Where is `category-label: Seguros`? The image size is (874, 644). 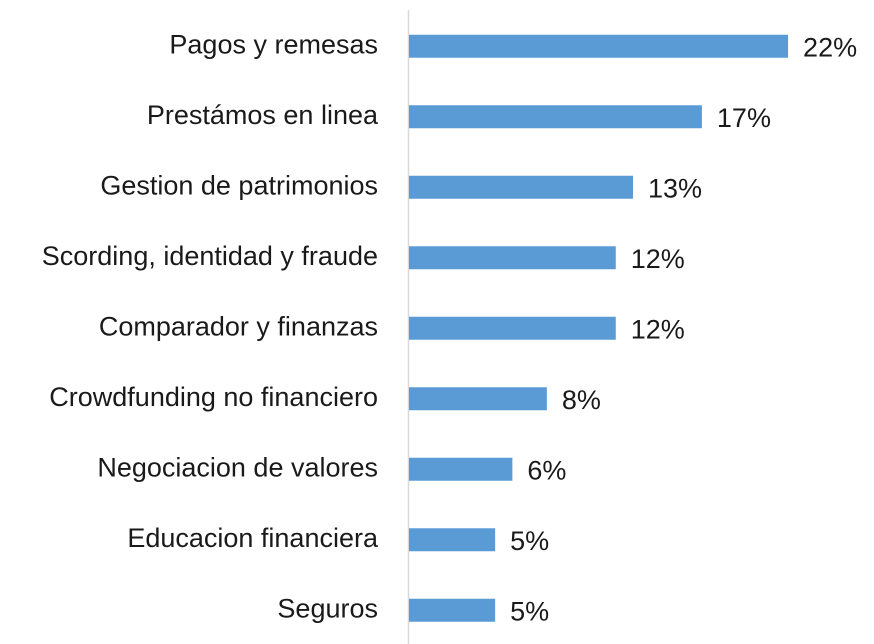
category-label: Seguros is located at coordinates (327, 608).